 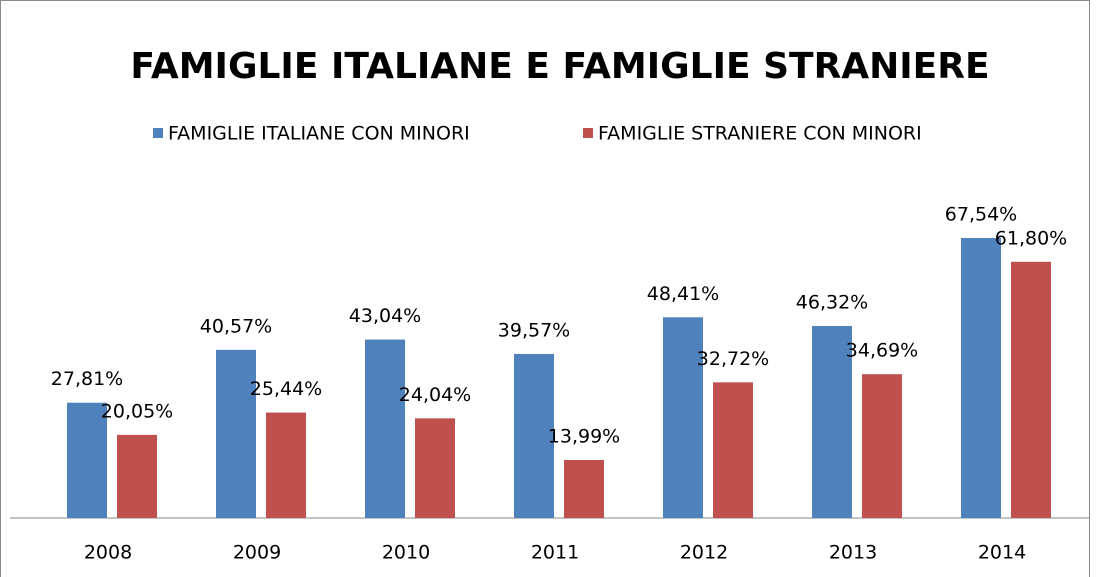 What do you see at coordinates (319, 134) in the screenshot?
I see `legend-label: FAMIGLIE ITALIANE CON MINORI` at bounding box center [319, 134].